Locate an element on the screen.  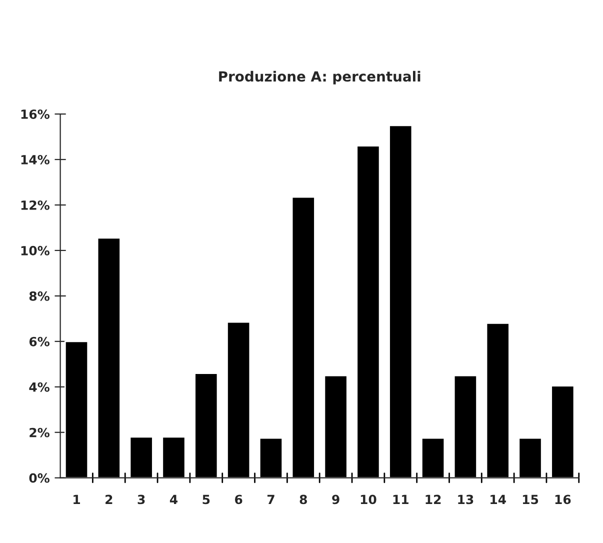
x-tick-label: 8 is located at coordinates (303, 499).